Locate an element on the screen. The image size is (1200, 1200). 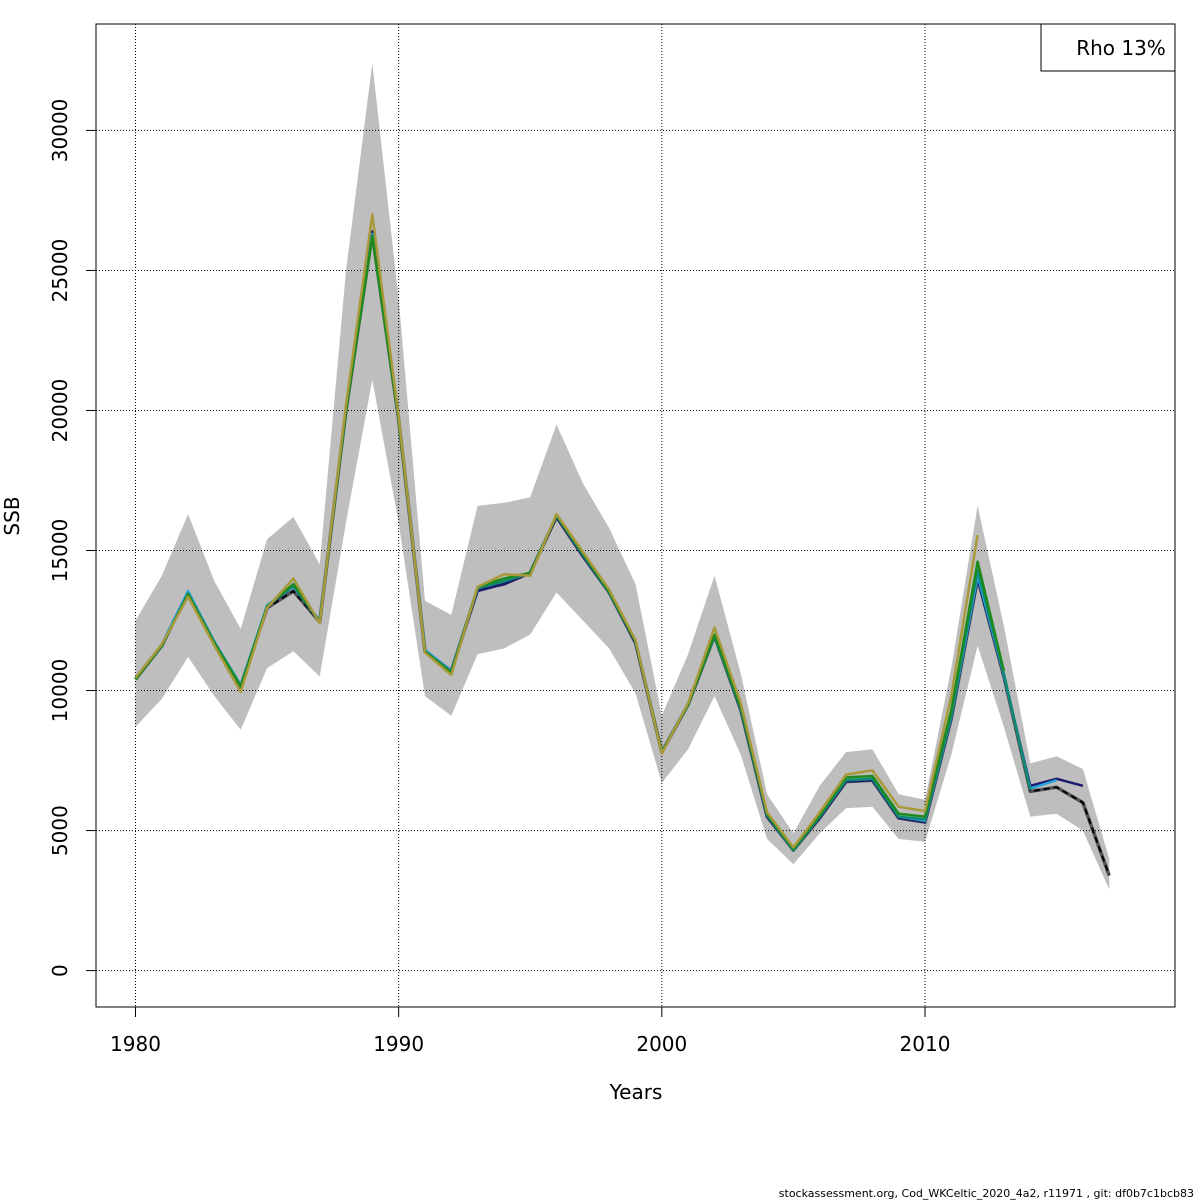
y-axis-title: SSB is located at coordinates (12, 515).